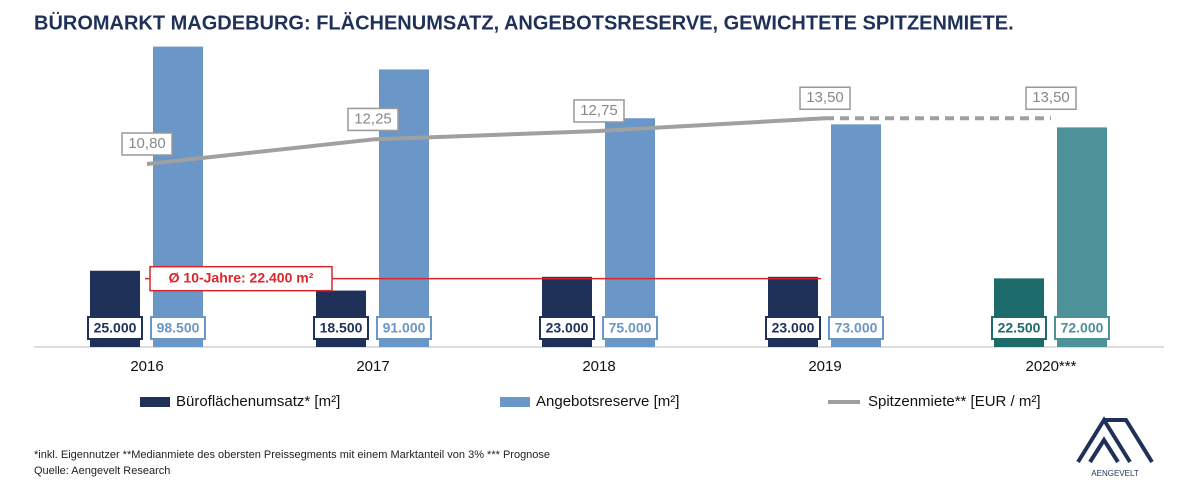 The image size is (1200, 493). I want to click on average-label-box, so click(241, 278).